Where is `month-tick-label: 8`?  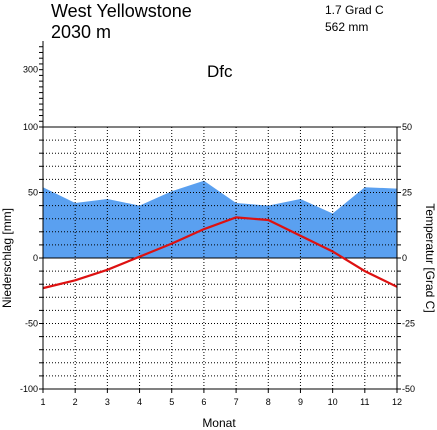
month-tick-label: 8 is located at coordinates (268, 402).